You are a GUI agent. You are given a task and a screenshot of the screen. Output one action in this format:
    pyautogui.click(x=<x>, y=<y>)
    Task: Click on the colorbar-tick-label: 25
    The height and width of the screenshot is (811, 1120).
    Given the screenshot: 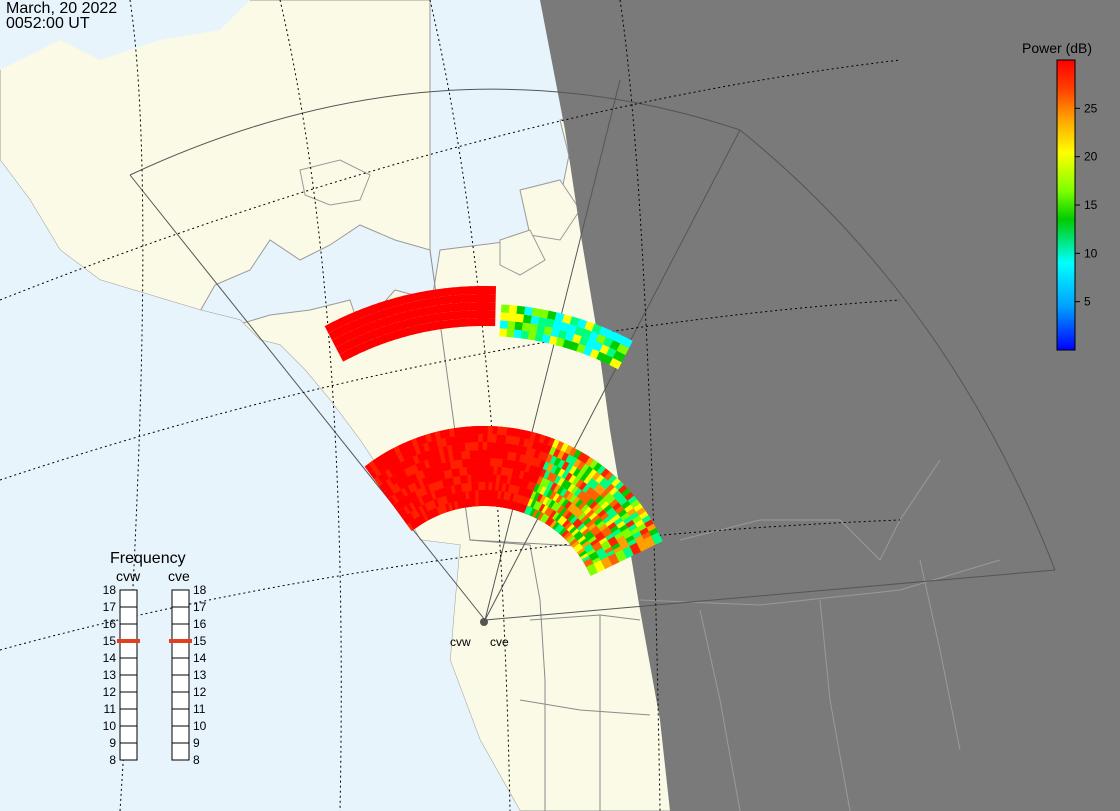 What is the action you would take?
    pyautogui.click(x=1091, y=108)
    